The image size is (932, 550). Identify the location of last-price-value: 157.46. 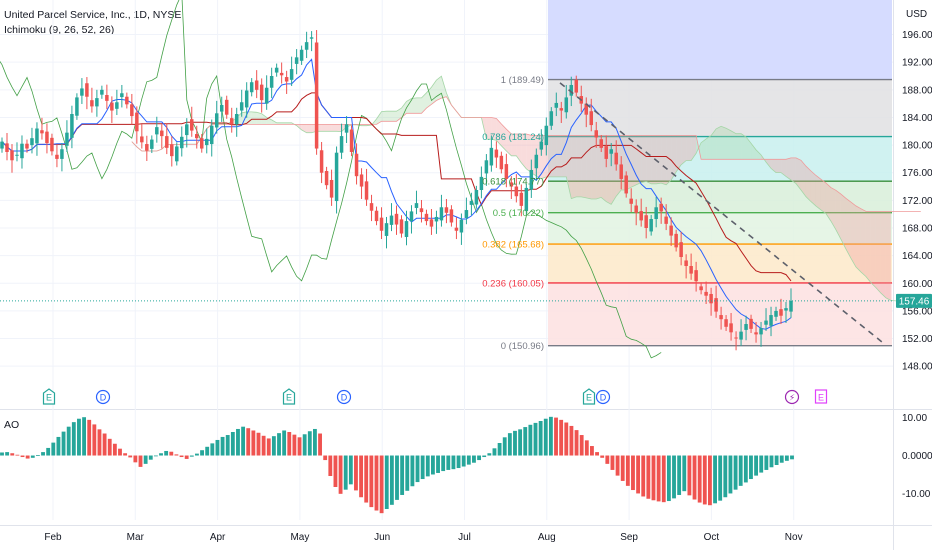
(914, 301).